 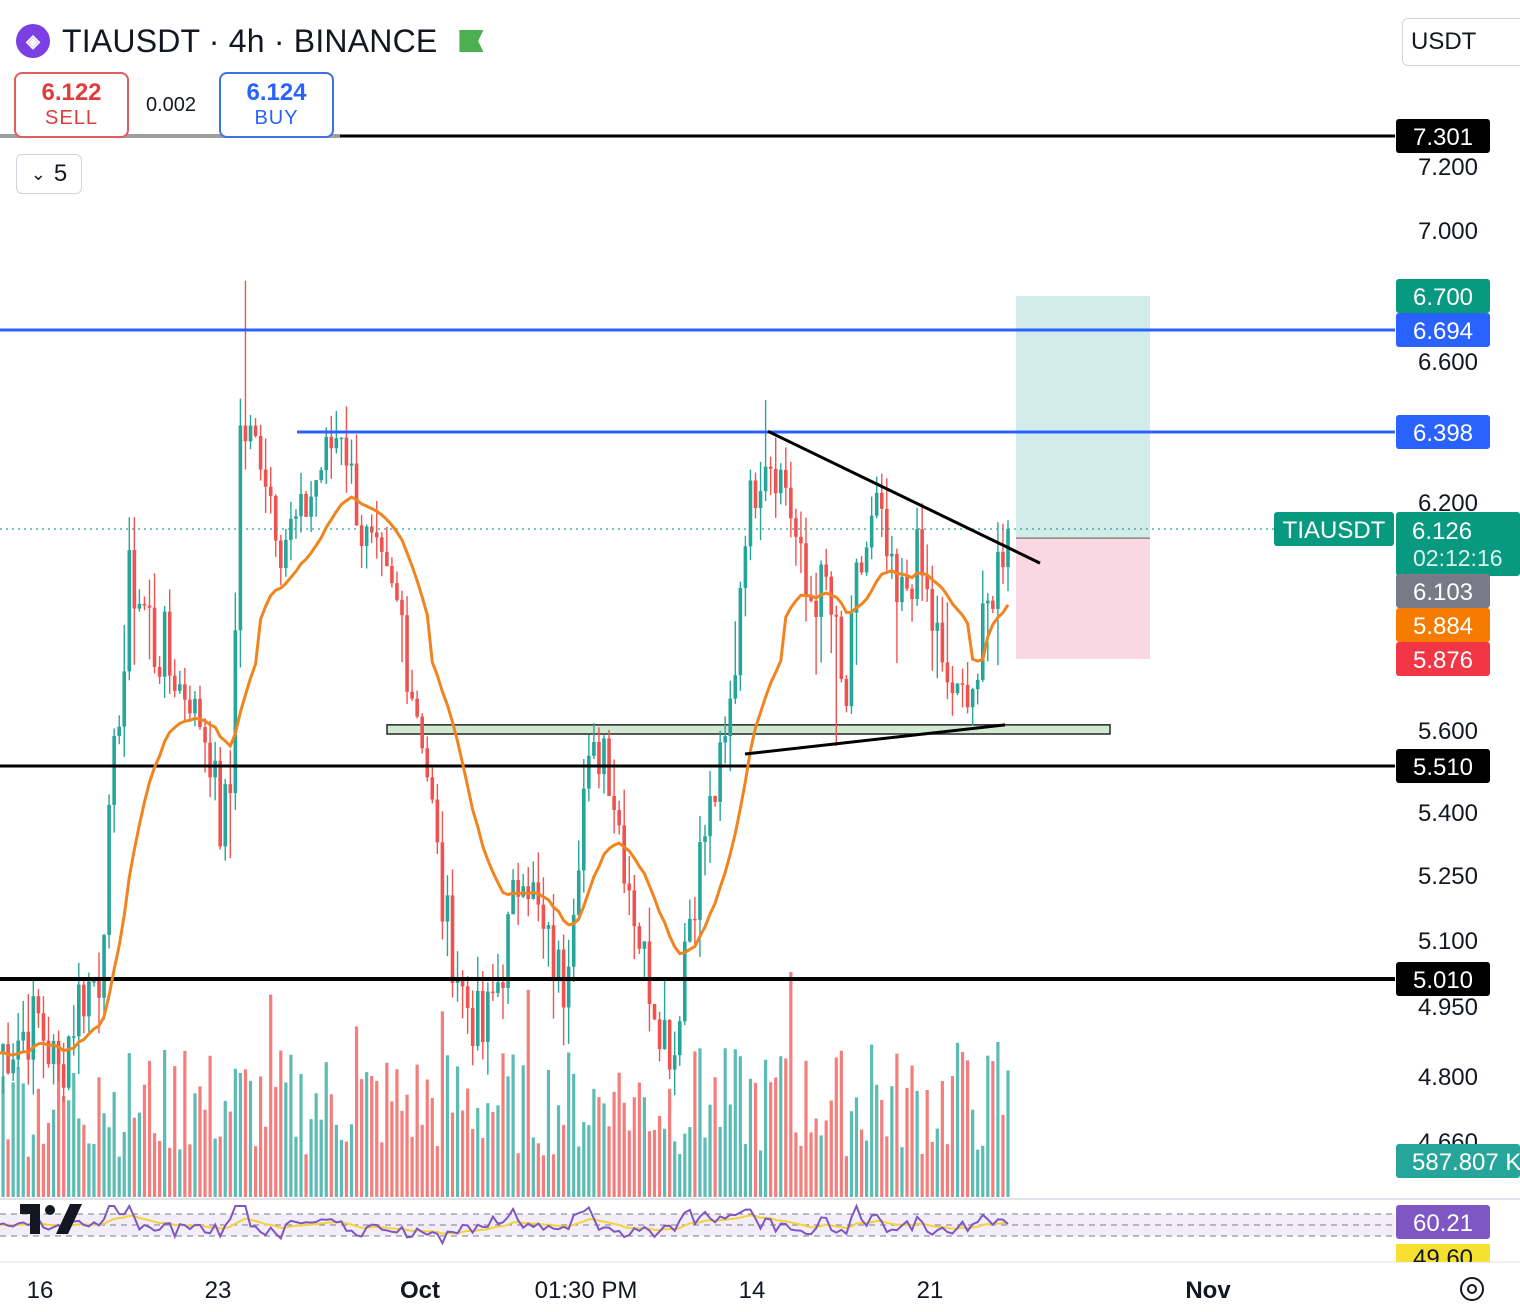 I want to click on position-stop-zone, so click(x=1083, y=598).